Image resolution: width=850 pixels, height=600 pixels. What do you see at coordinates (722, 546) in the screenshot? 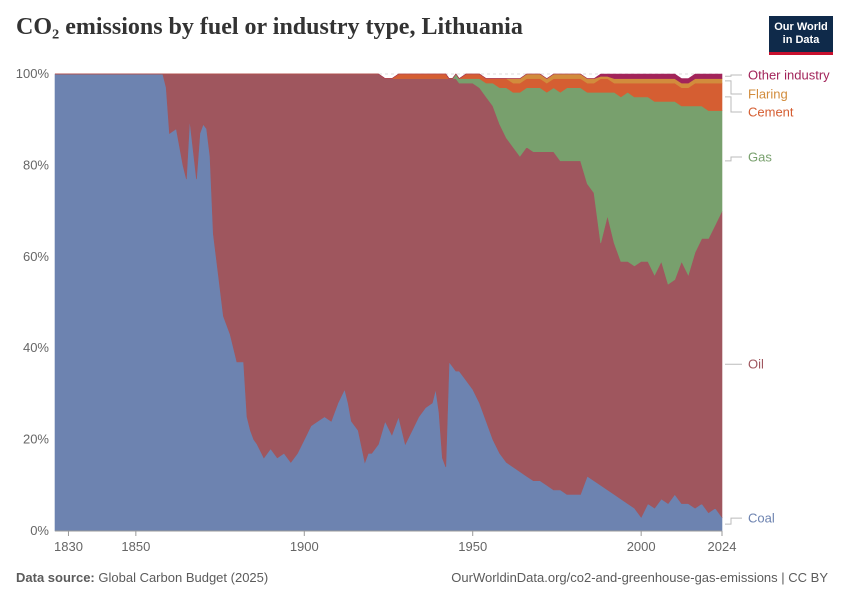
I see `x-tick-label: 2024` at bounding box center [722, 546].